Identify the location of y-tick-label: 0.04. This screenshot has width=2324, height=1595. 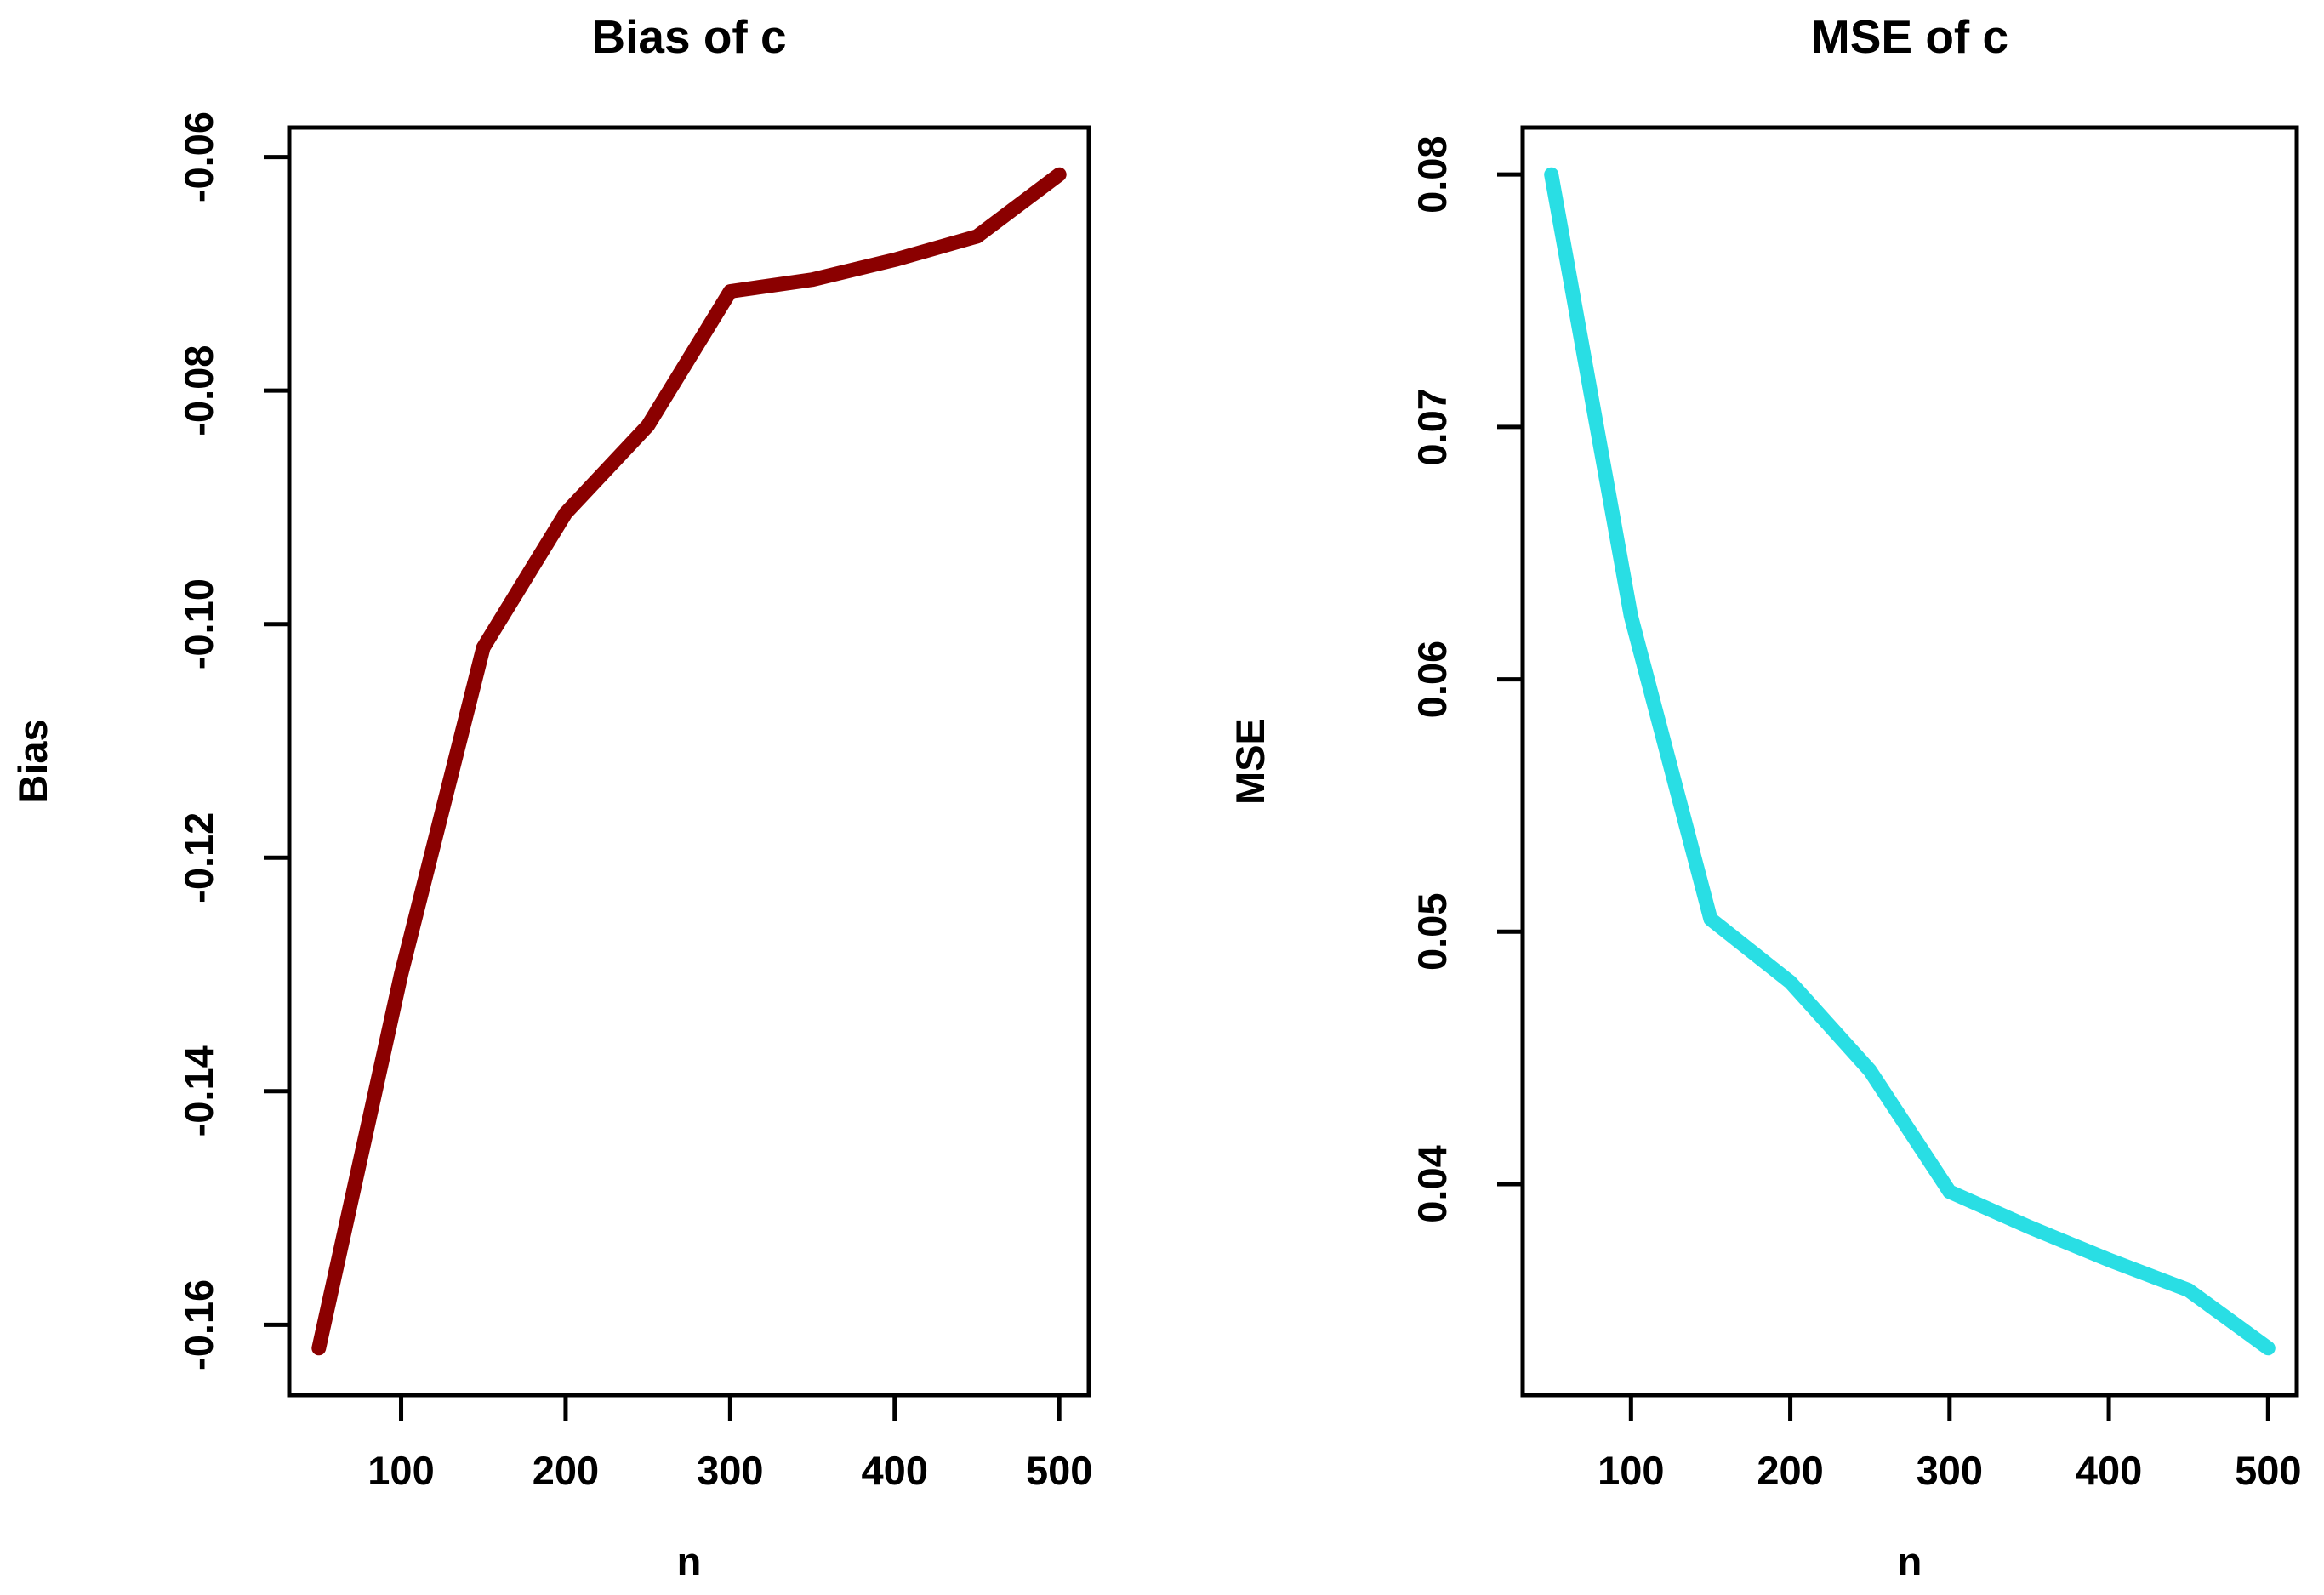
(1432, 1183).